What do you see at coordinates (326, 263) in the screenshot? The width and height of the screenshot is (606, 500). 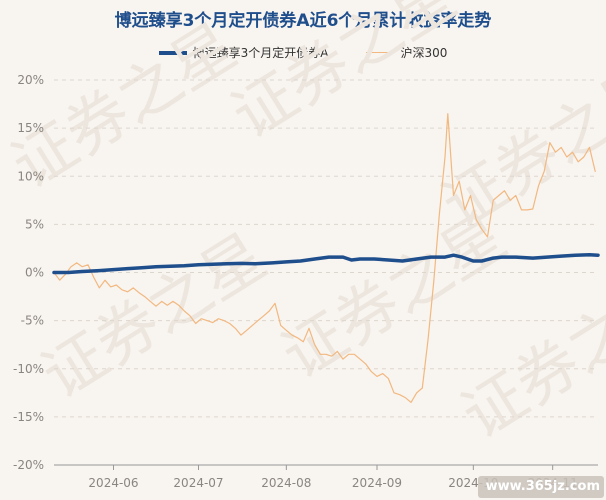 I see `series-line-fund` at bounding box center [326, 263].